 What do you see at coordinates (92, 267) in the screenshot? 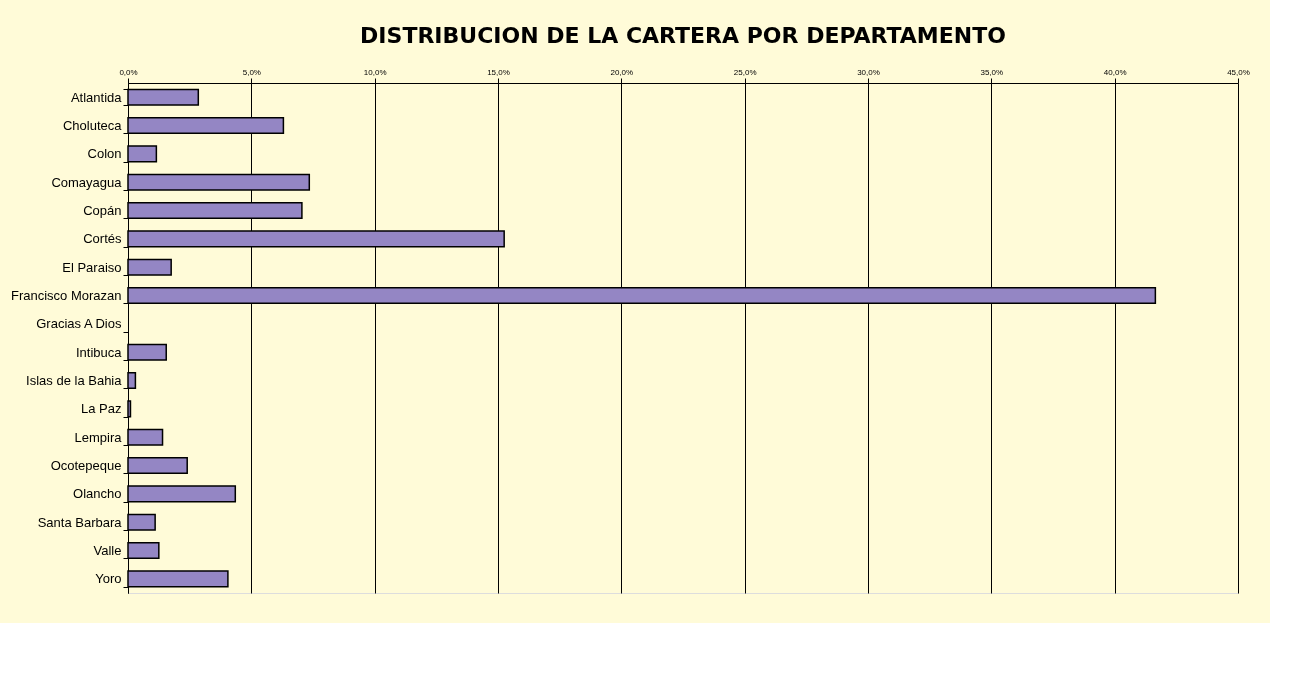
I see `y-tick-label: El Paraiso` at bounding box center [92, 267].